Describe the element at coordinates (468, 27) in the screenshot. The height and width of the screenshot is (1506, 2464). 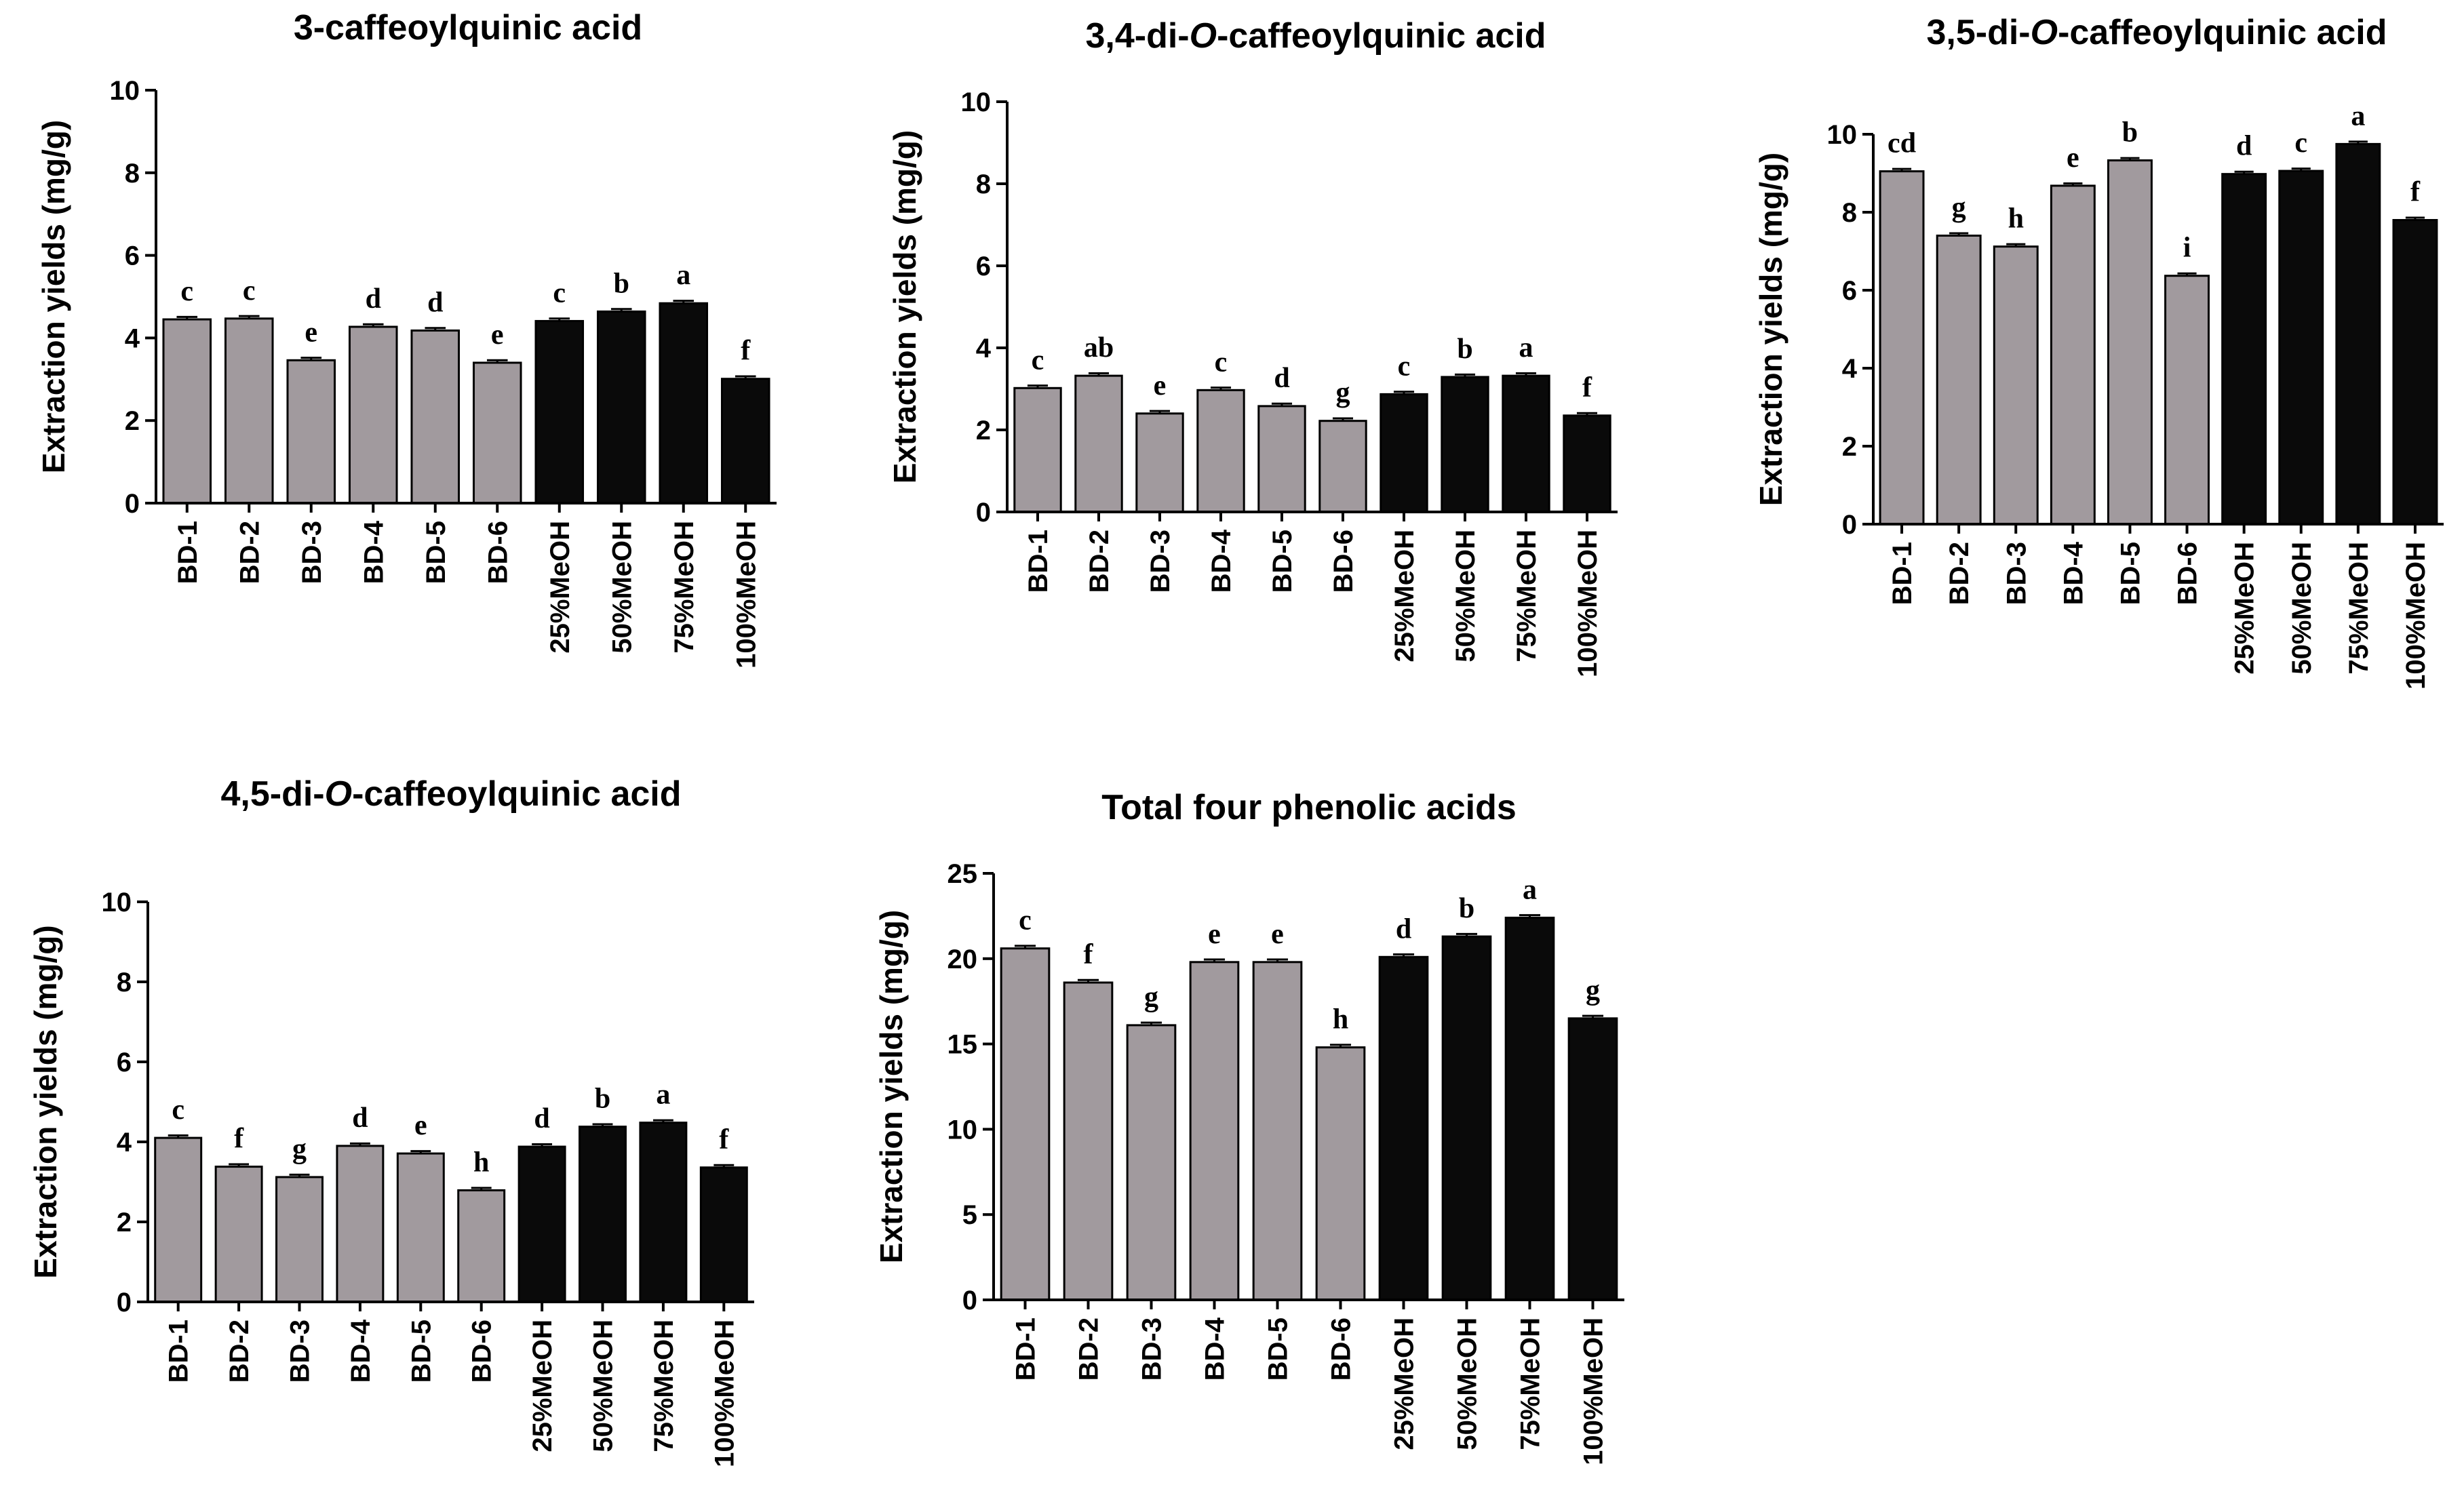
I see `chart-title: 3-caffeoylquinic acid` at that location.